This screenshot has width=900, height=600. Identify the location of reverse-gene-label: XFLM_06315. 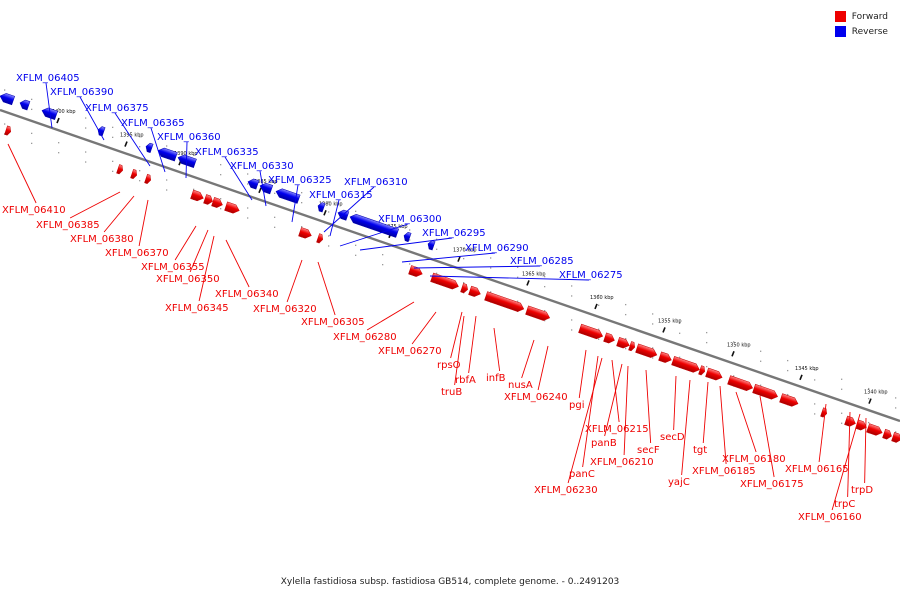
(341, 195).